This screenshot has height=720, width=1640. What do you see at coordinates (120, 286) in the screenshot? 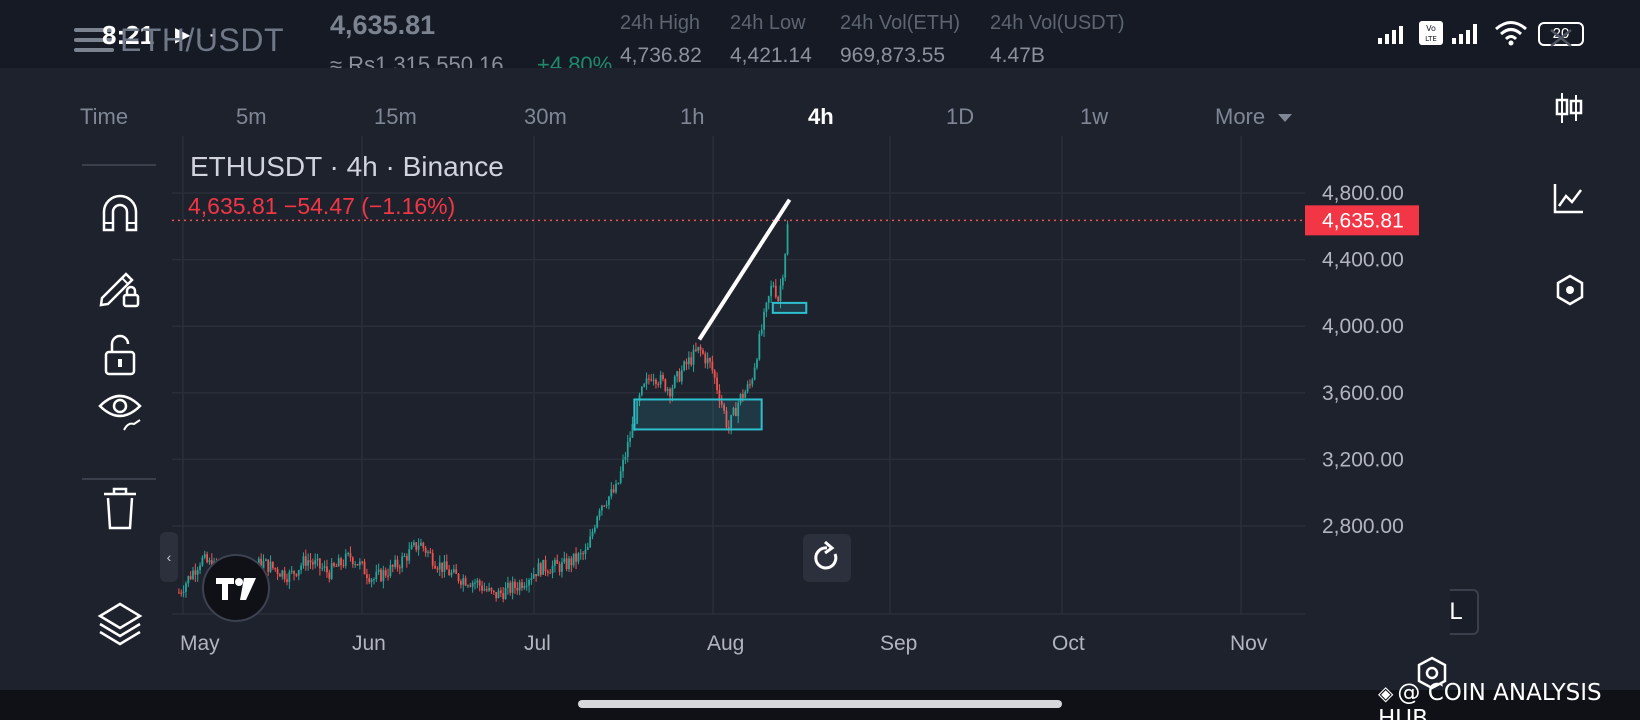
I see `pencil-lock-icon` at bounding box center [120, 286].